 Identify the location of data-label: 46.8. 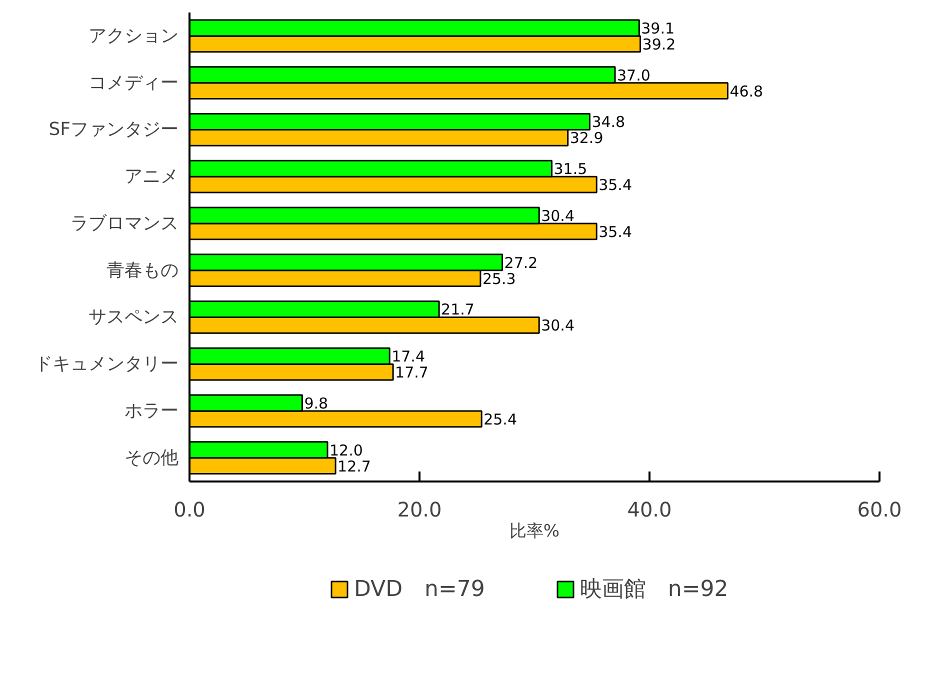
(747, 91).